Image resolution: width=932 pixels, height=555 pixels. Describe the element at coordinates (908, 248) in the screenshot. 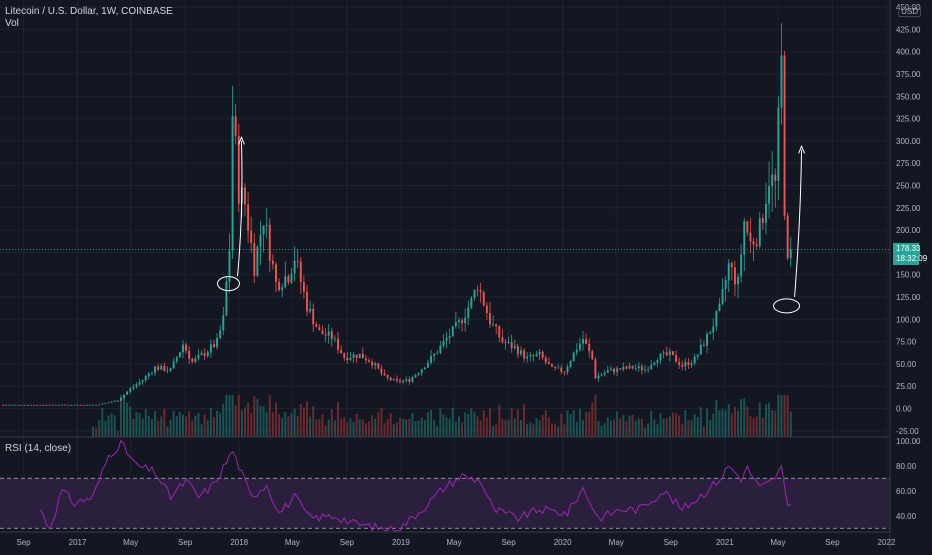

I see `last-price-value: 178.33` at that location.